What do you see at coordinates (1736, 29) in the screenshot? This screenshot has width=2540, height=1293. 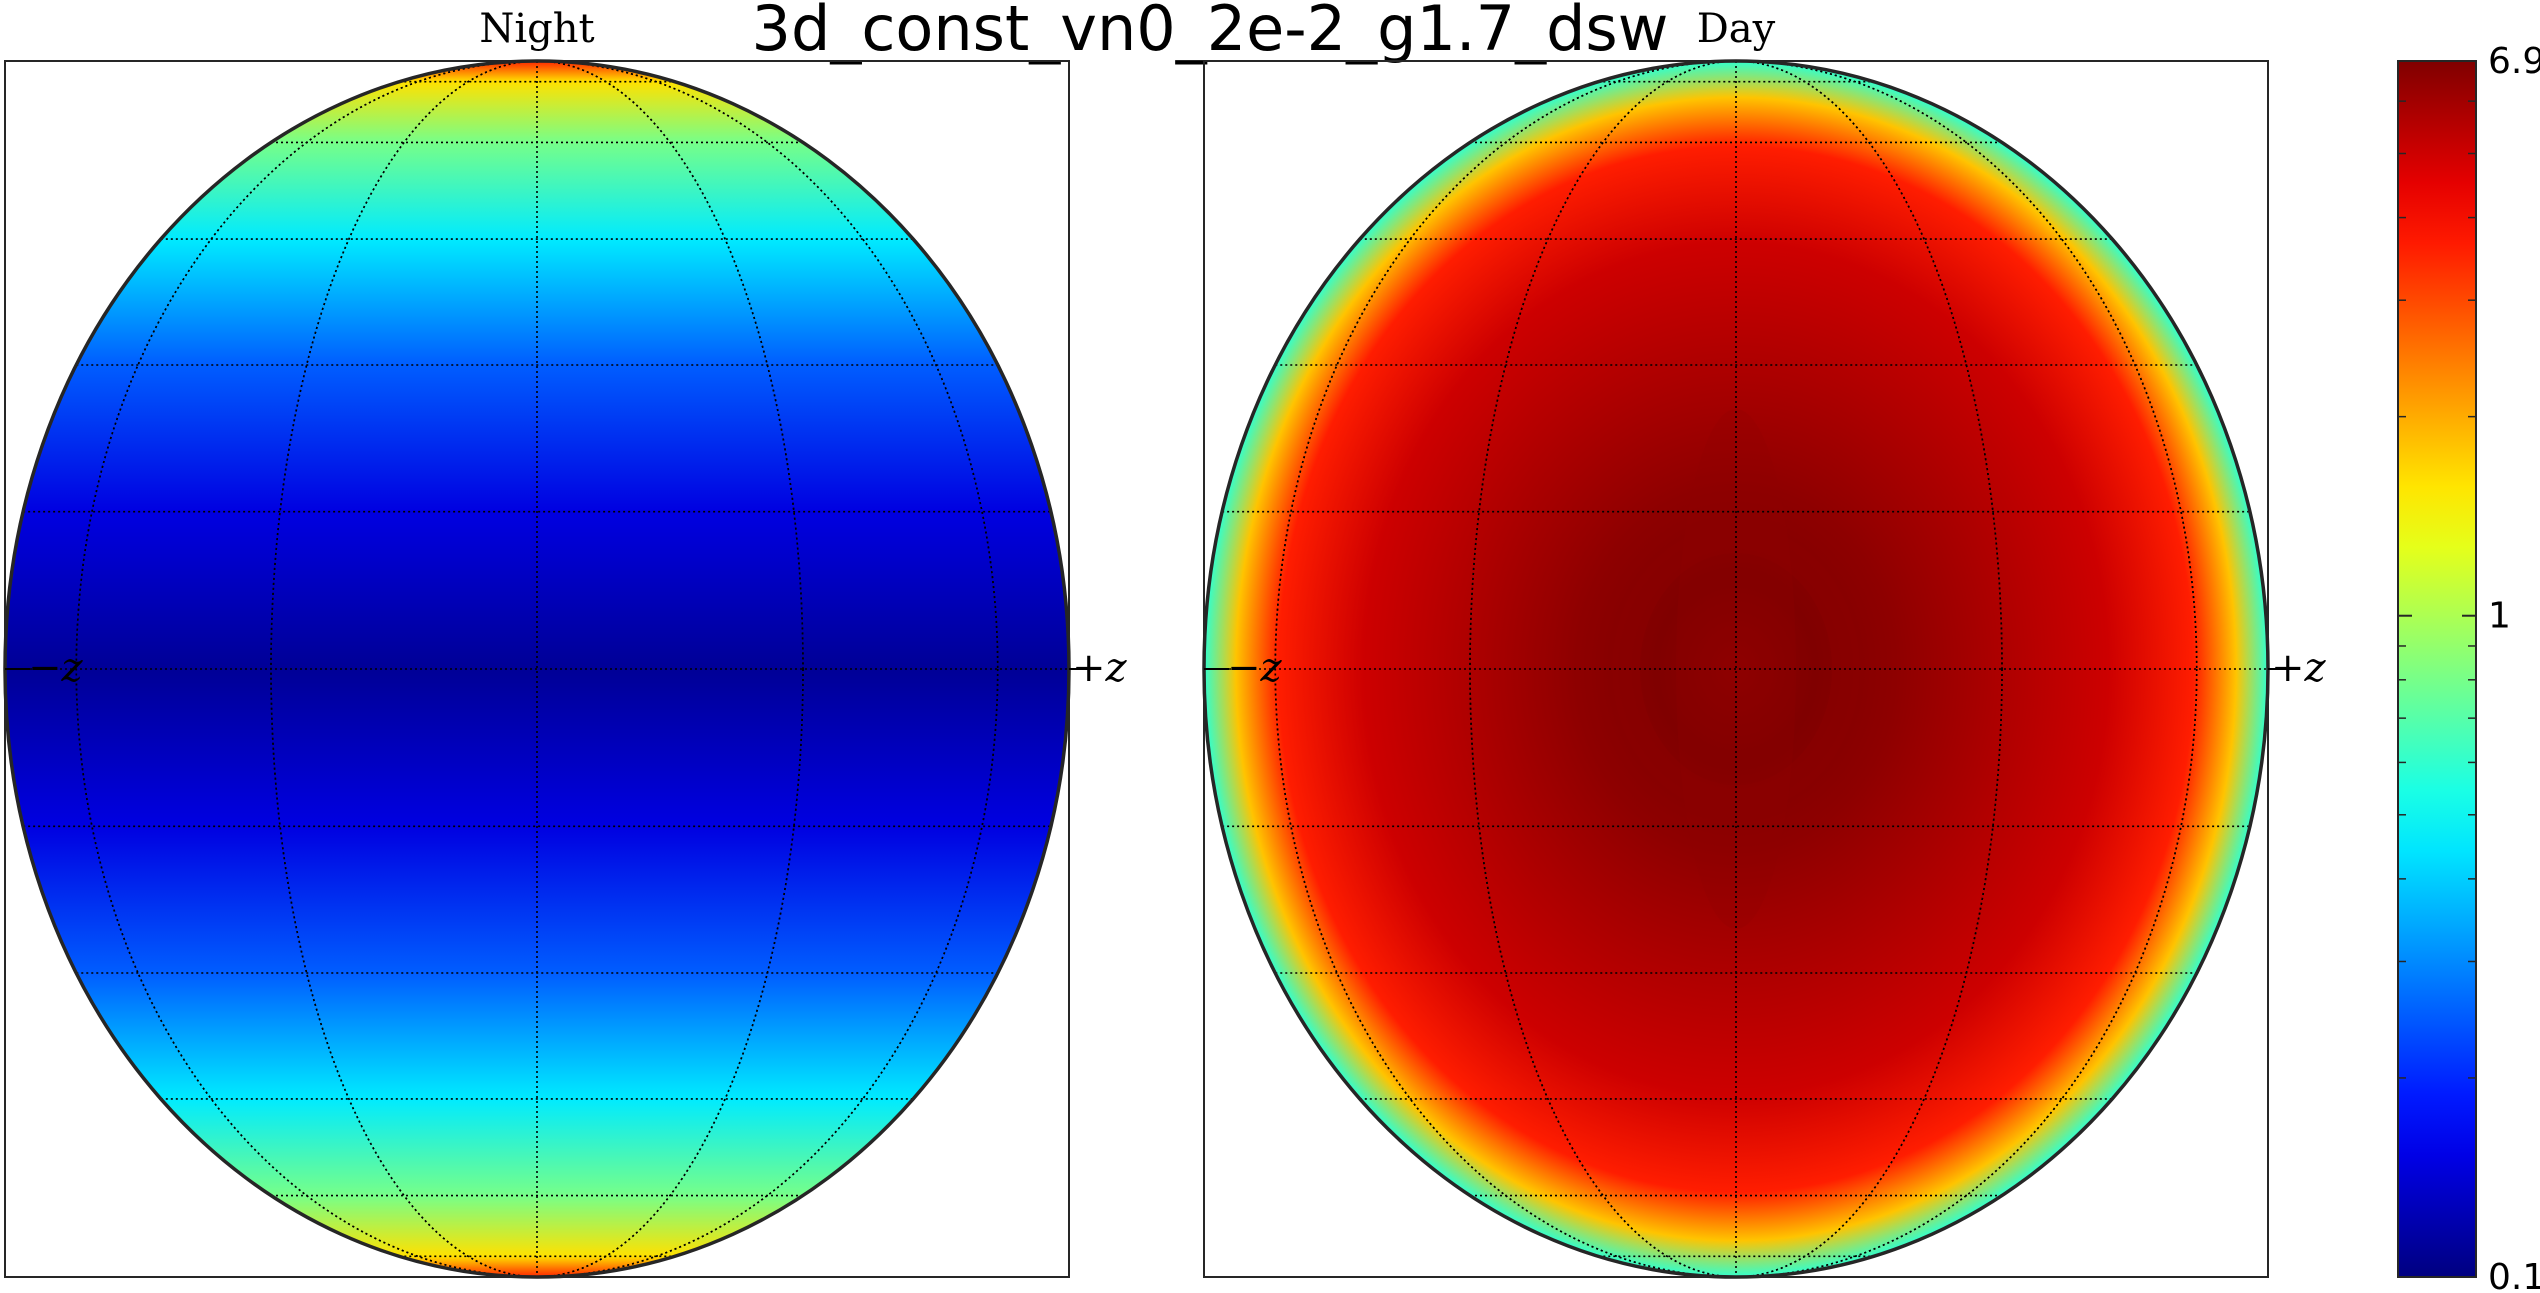 I see `day-panel-title: Day` at bounding box center [1736, 29].